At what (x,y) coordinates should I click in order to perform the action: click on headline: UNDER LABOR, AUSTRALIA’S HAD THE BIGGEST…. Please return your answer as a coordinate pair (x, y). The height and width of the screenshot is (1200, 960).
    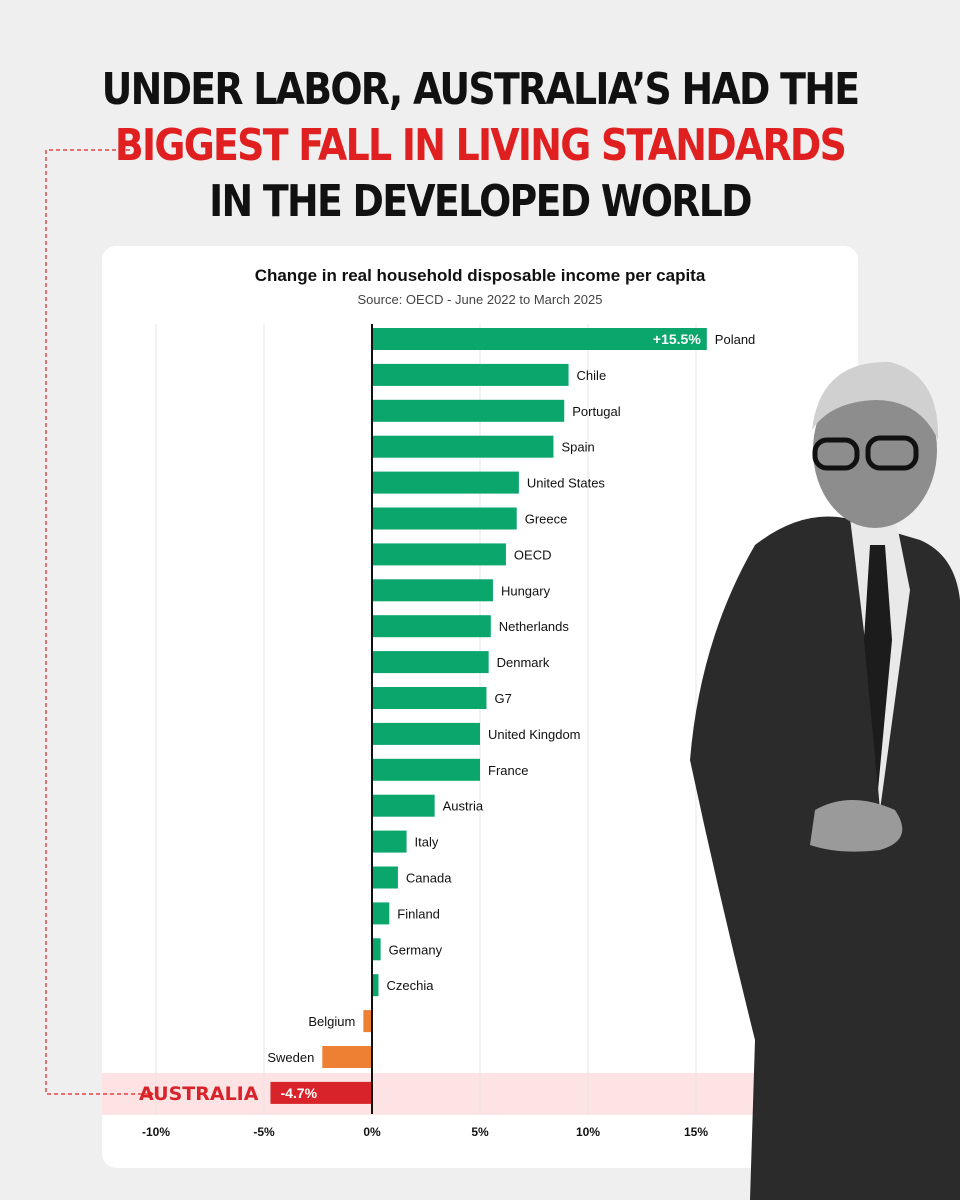
    Looking at the image, I should click on (480, 146).